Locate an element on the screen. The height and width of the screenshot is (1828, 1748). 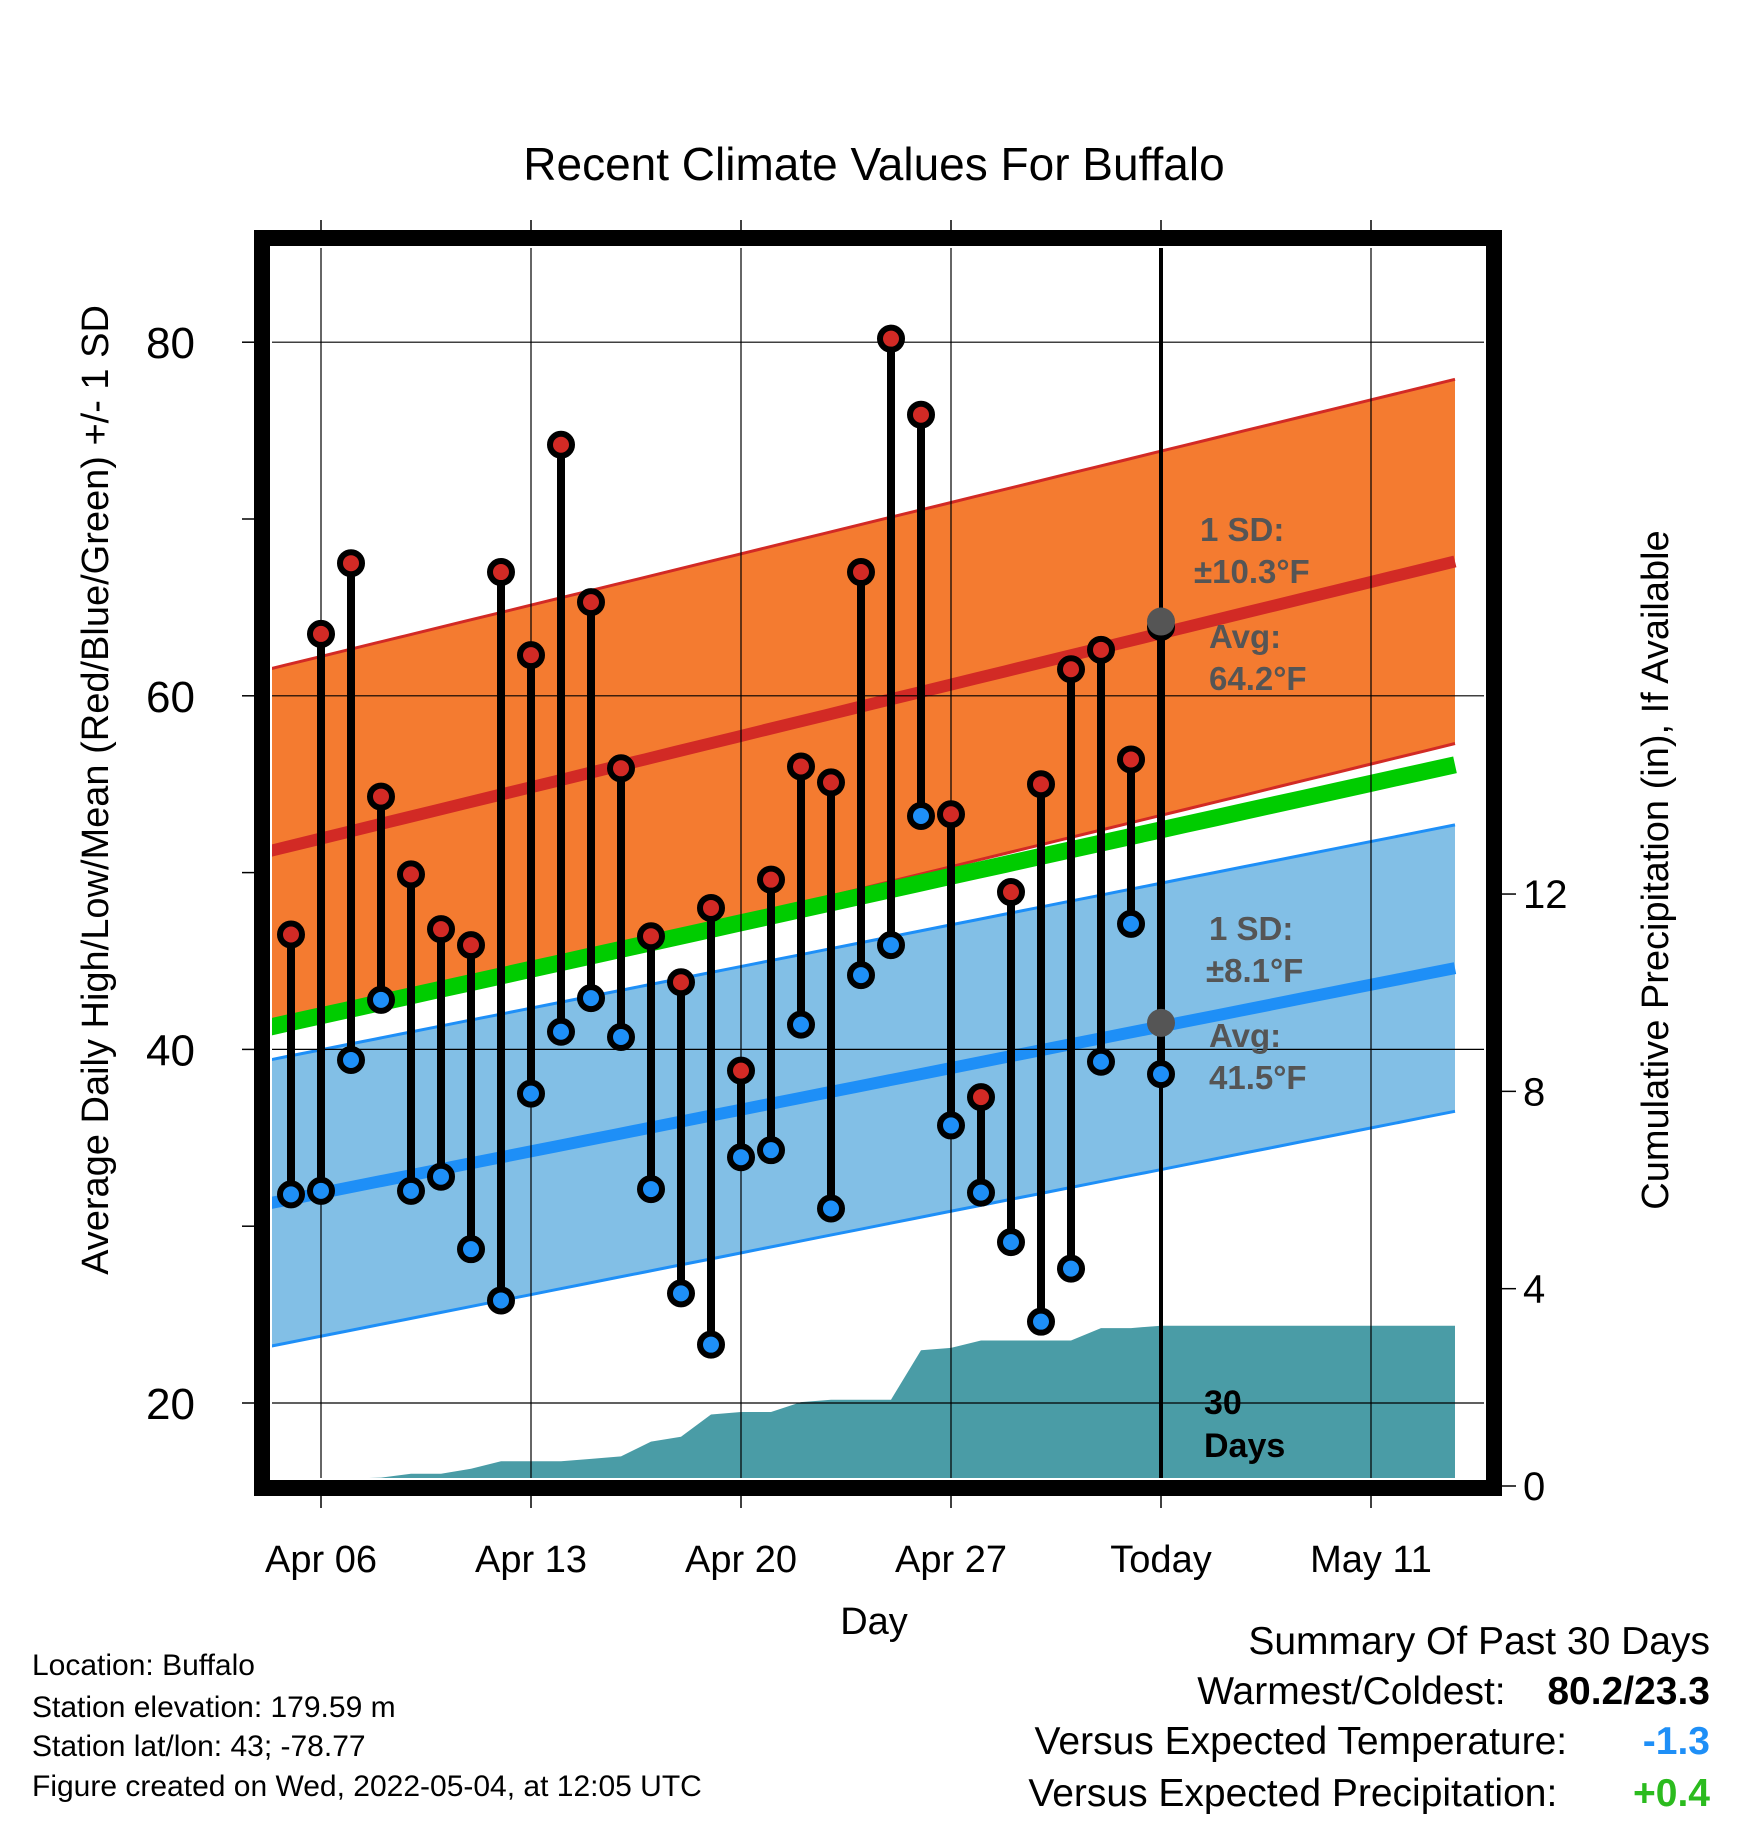
normal-mean-line is located at coordinates (864, 896).